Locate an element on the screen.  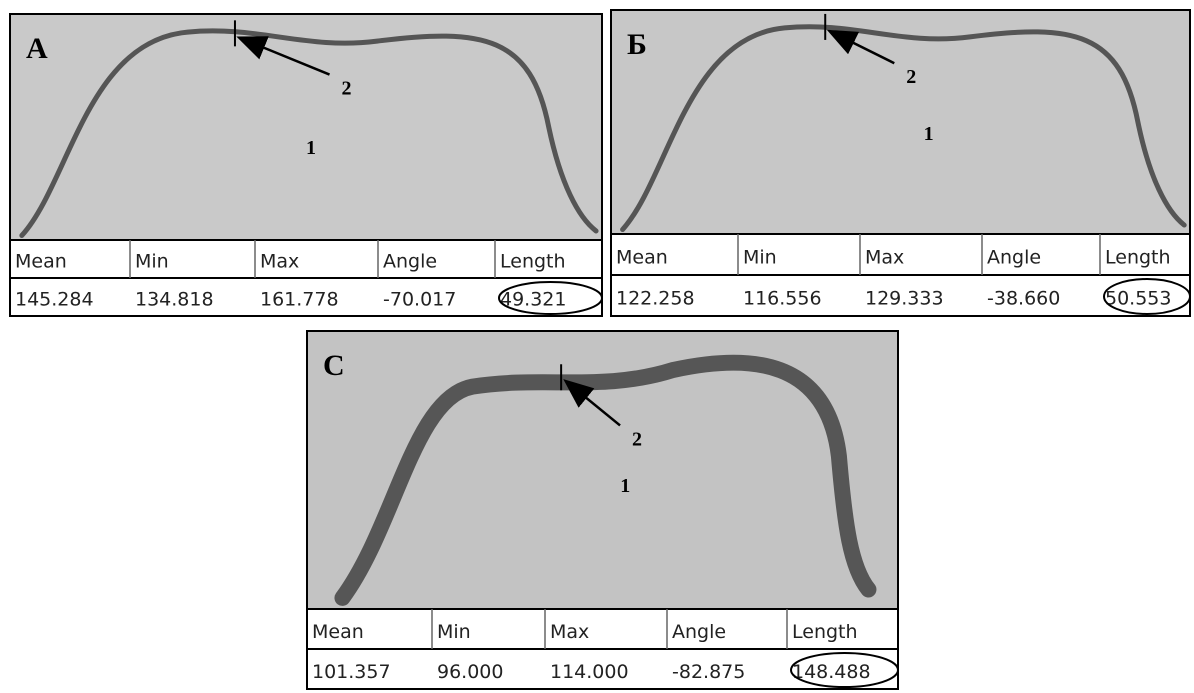
table-cell: 96.000 is located at coordinates (470, 672).